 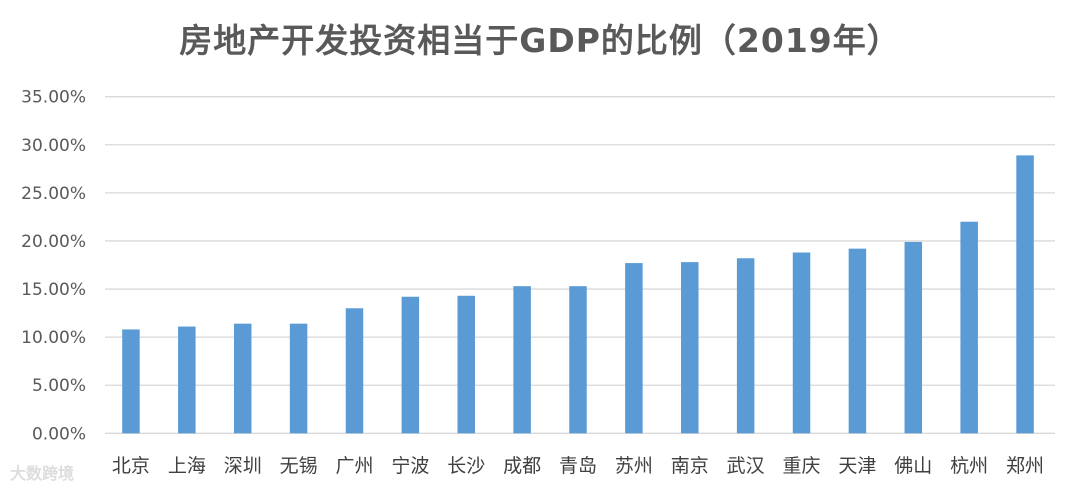 I want to click on x-tick-label: 南京, so click(x=690, y=466).